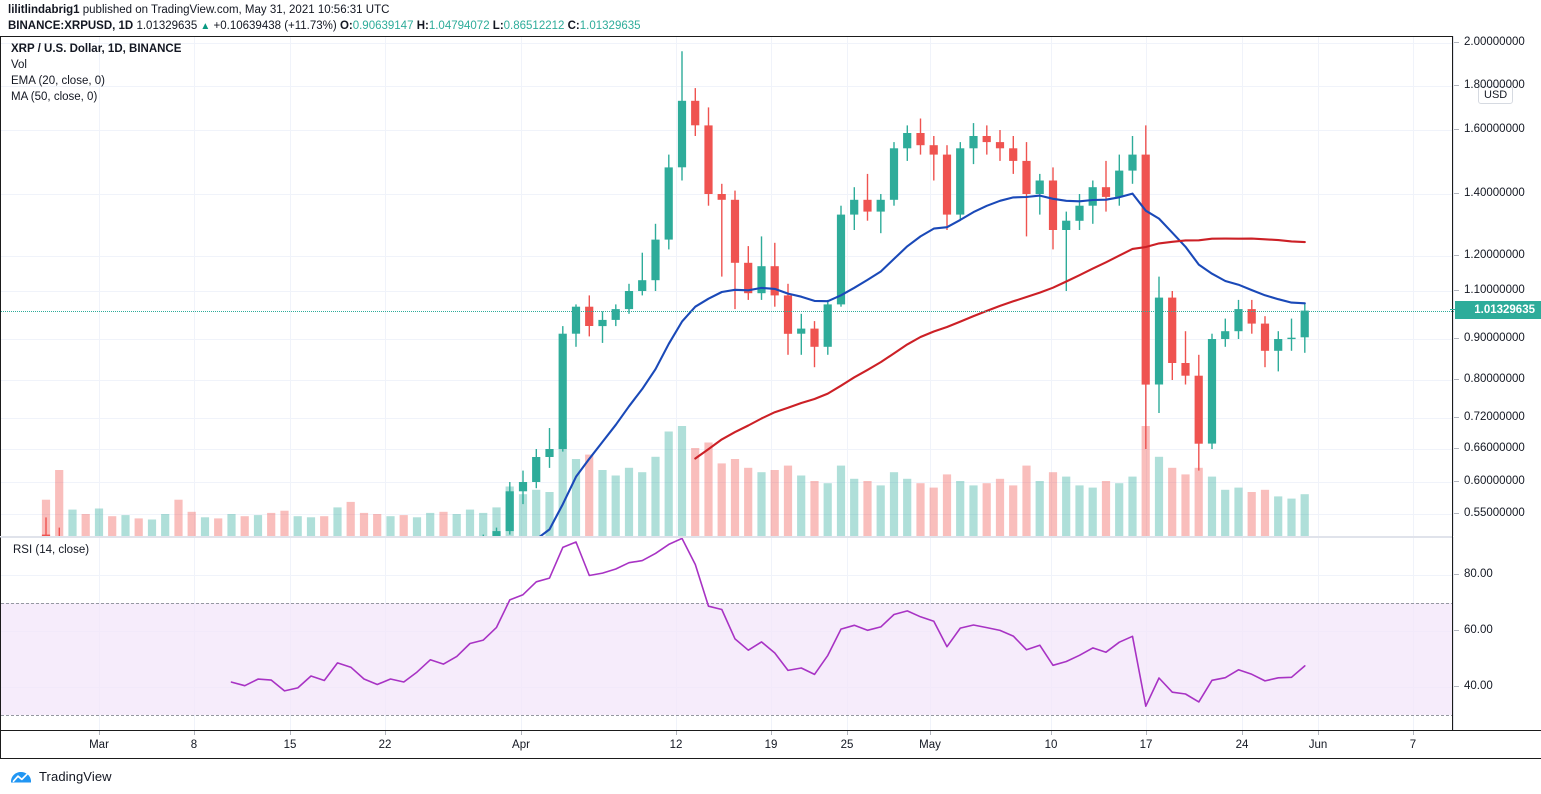 This screenshot has width=1541, height=794. What do you see at coordinates (75, 776) in the screenshot?
I see `tradingview-brand: TradingView` at bounding box center [75, 776].